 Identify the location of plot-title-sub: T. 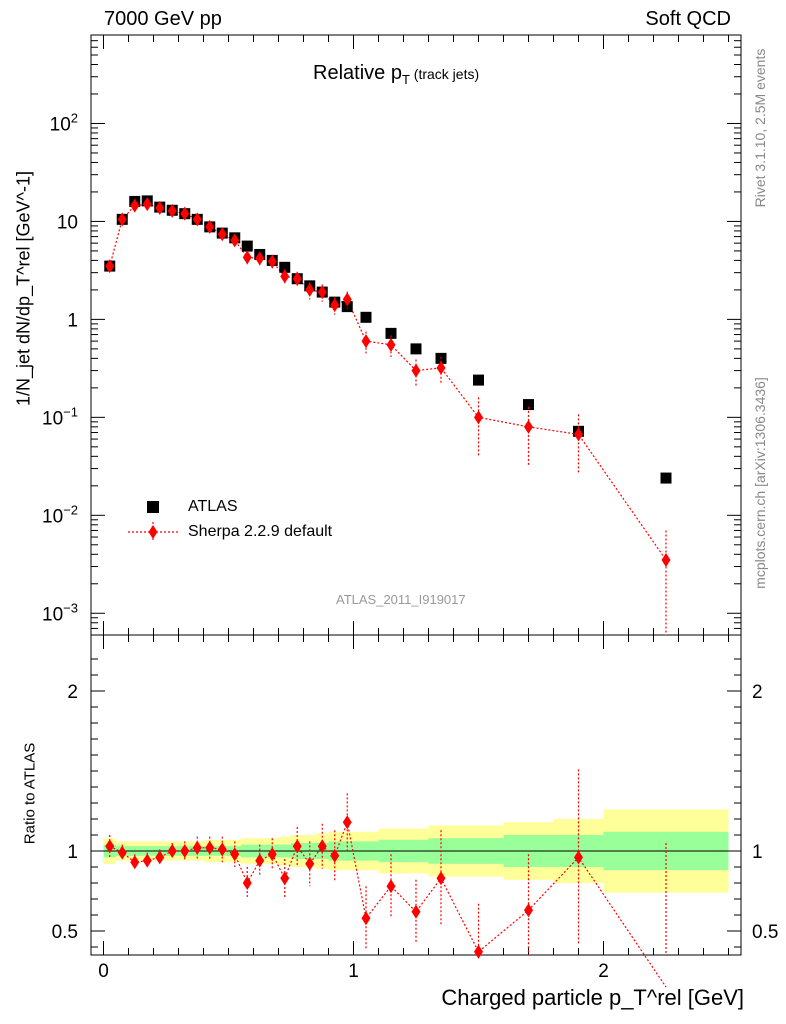
(405, 79).